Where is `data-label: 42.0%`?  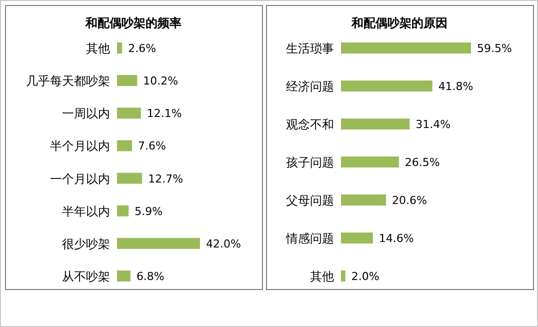
data-label: 42.0% is located at coordinates (223, 243).